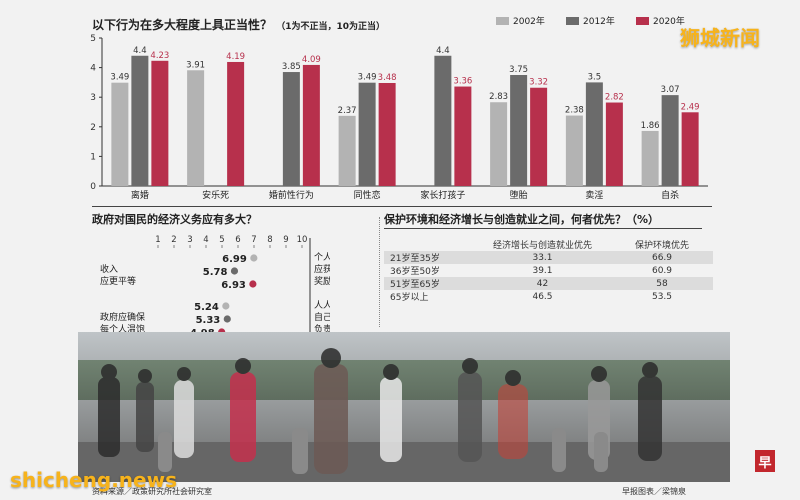 This screenshot has height=500, width=800. Describe the element at coordinates (690, 107) in the screenshot. I see `bar-value-label: 2.49` at that location.